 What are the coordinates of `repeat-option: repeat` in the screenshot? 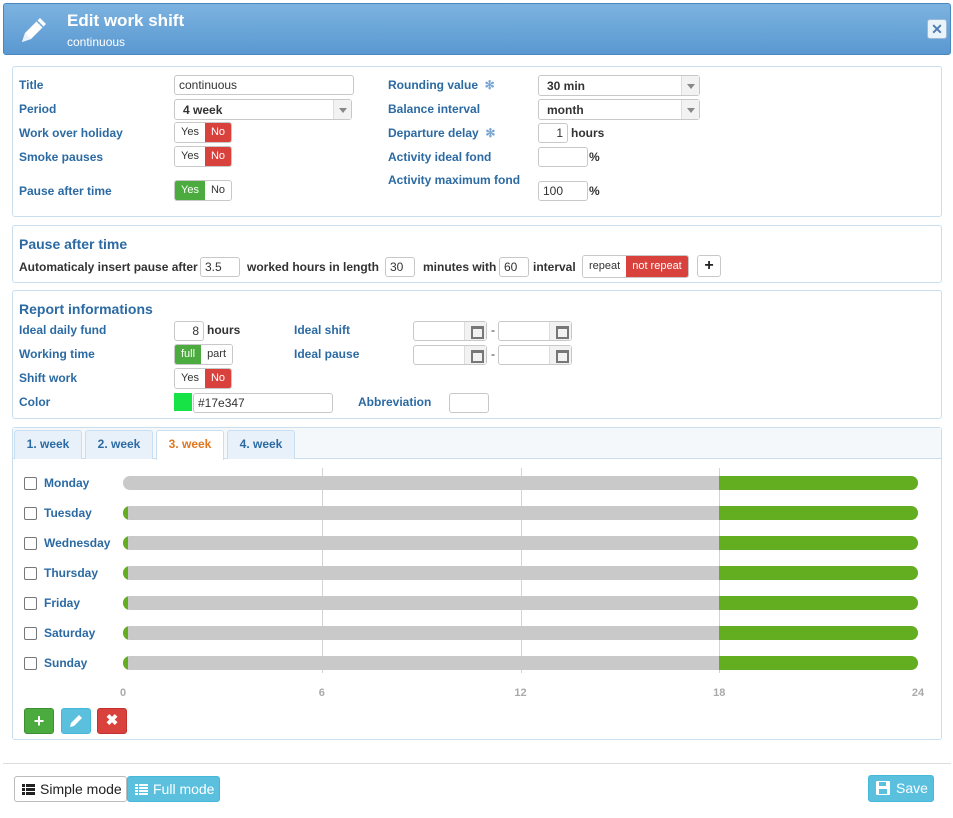 It's located at (605, 266).